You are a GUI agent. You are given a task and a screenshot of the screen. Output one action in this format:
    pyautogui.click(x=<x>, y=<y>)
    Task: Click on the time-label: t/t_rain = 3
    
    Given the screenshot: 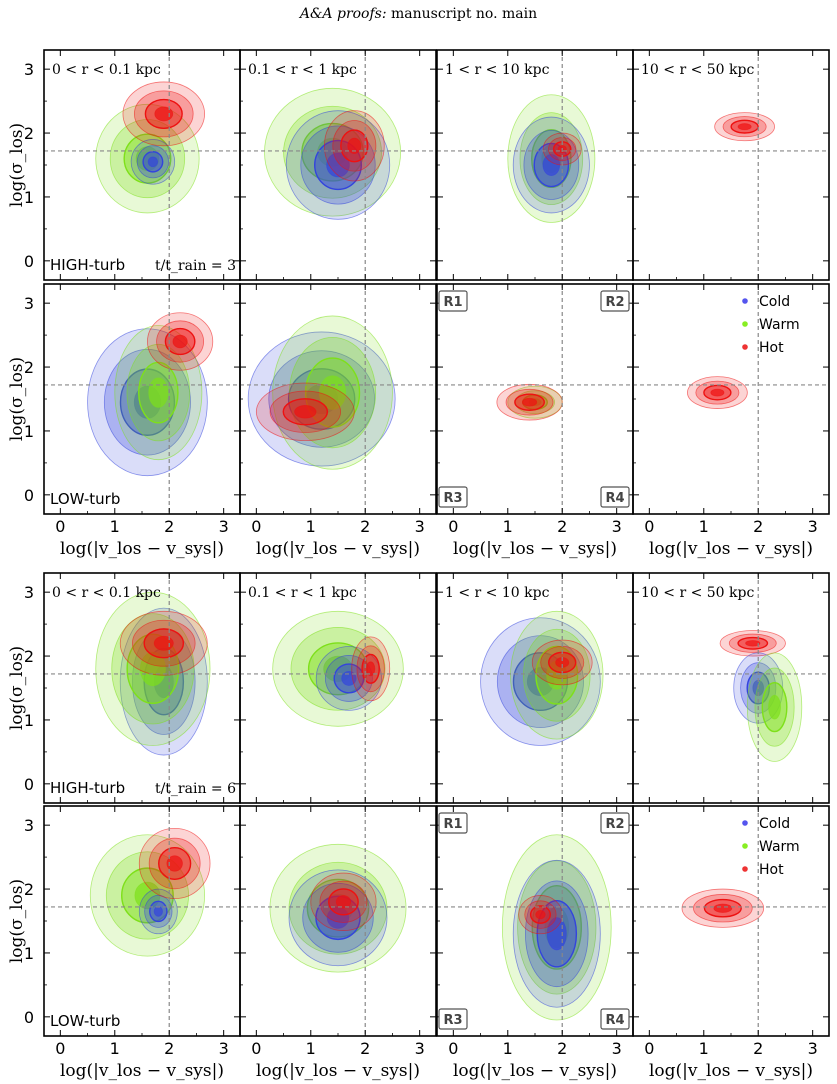 What is the action you would take?
    pyautogui.click(x=195, y=266)
    